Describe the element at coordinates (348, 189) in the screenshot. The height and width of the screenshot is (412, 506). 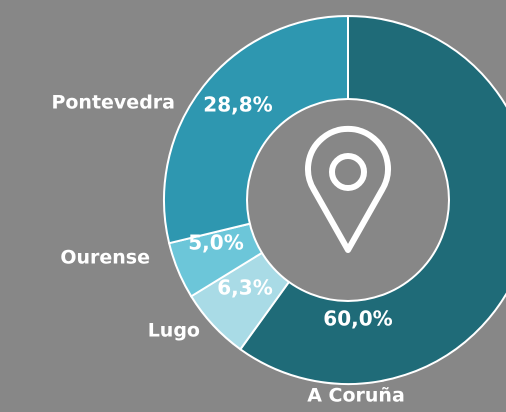
I see `location-pin-icon` at that location.